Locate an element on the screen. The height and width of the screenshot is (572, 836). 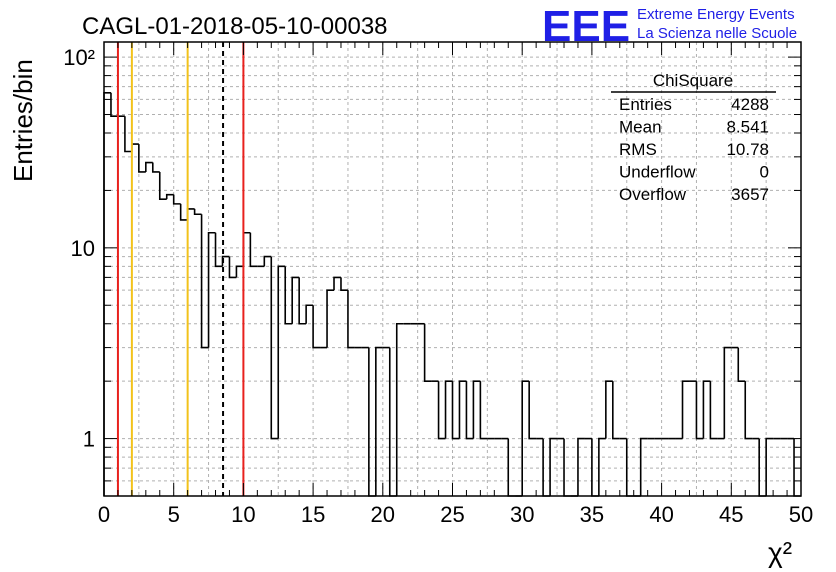
x-tick-label: 45 is located at coordinates (731, 514).